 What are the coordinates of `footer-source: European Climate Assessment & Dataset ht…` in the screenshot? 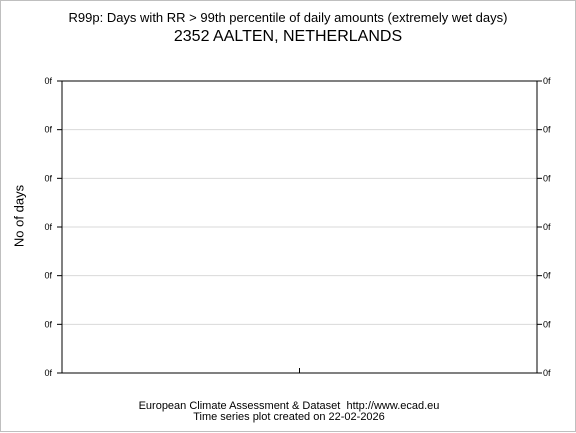 It's located at (289, 406).